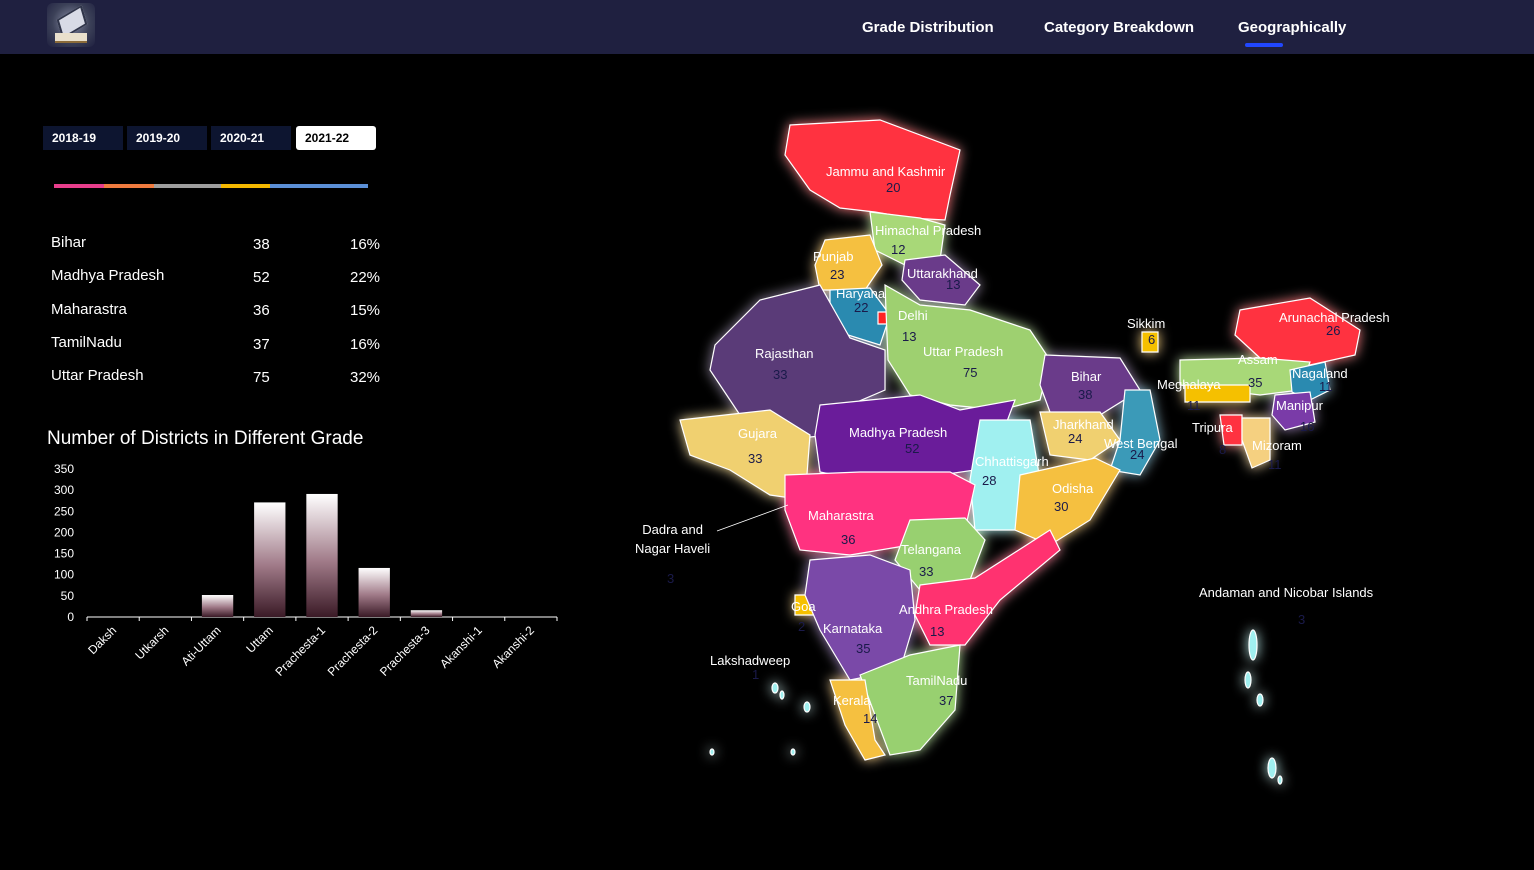  I want to click on map-label-andhra-pradesh: Andhra Pradesh, so click(946, 609).